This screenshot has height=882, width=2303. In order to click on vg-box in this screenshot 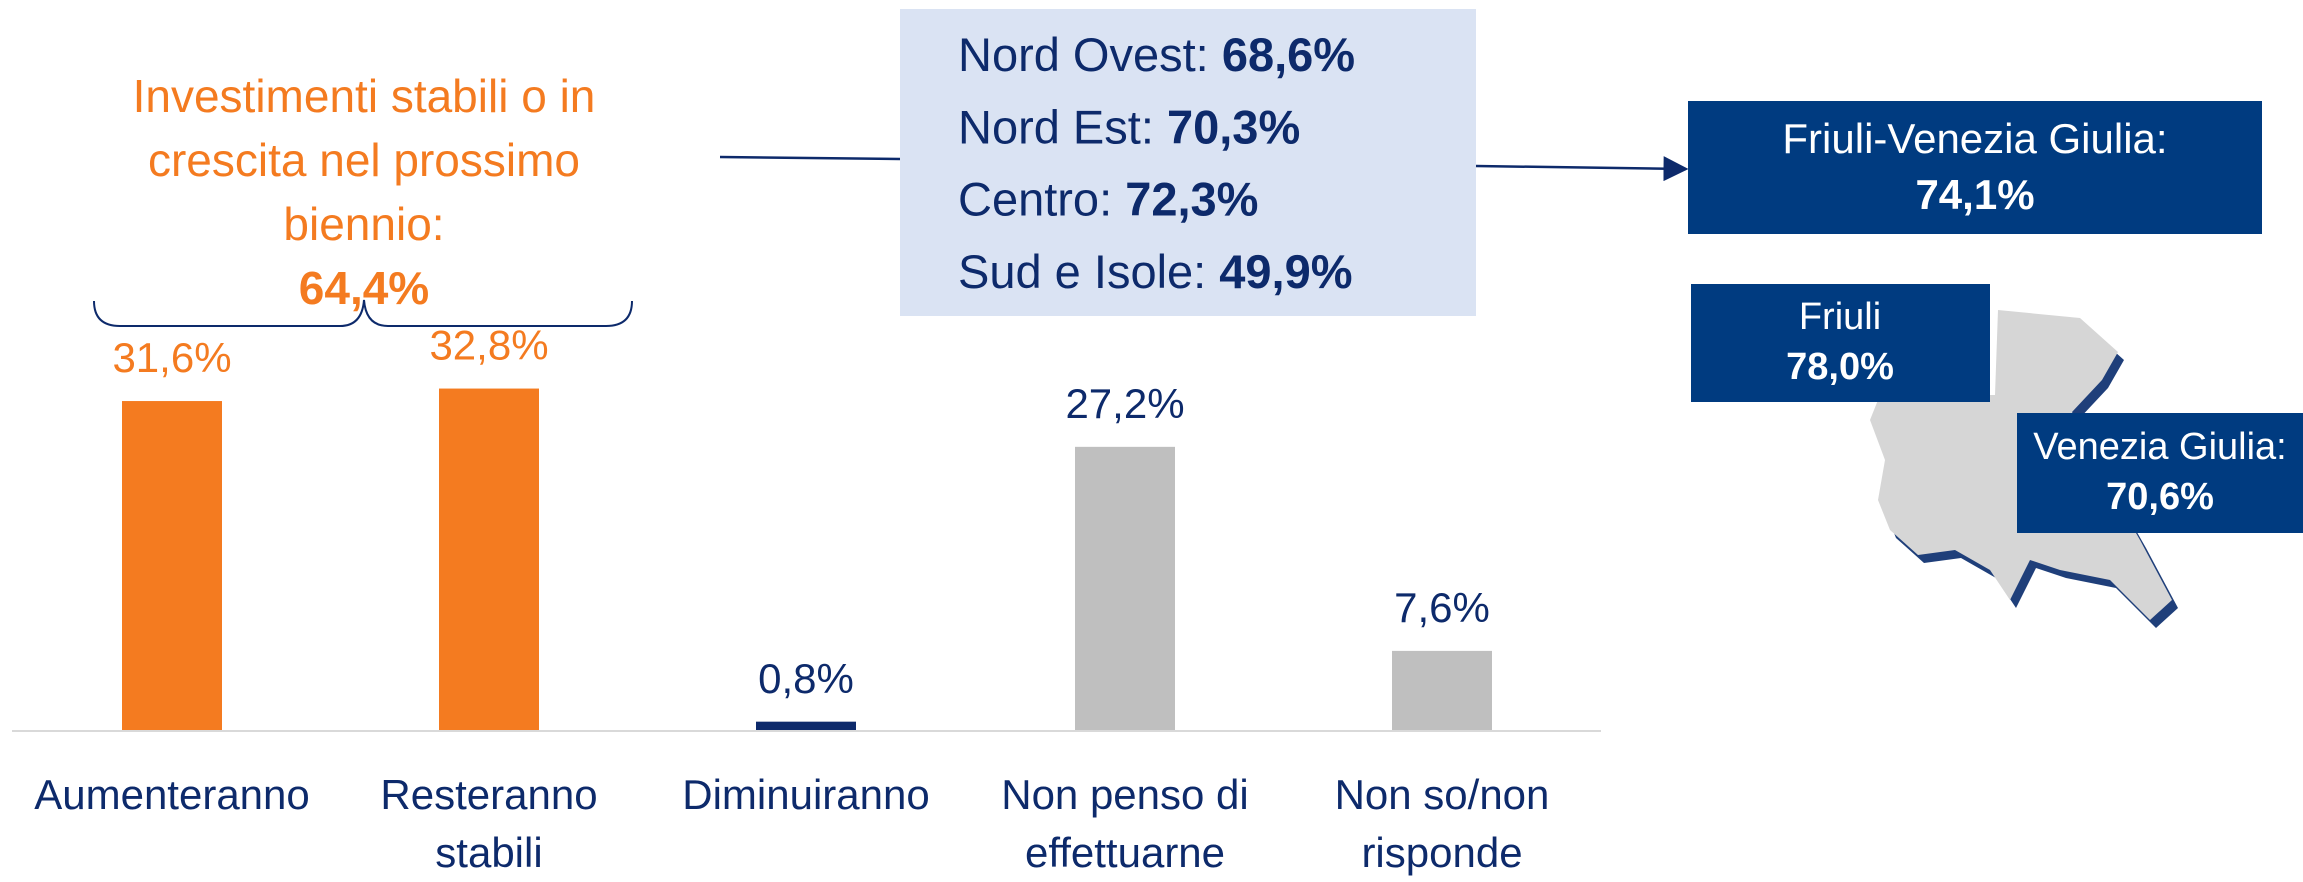, I will do `click(2160, 473)`.